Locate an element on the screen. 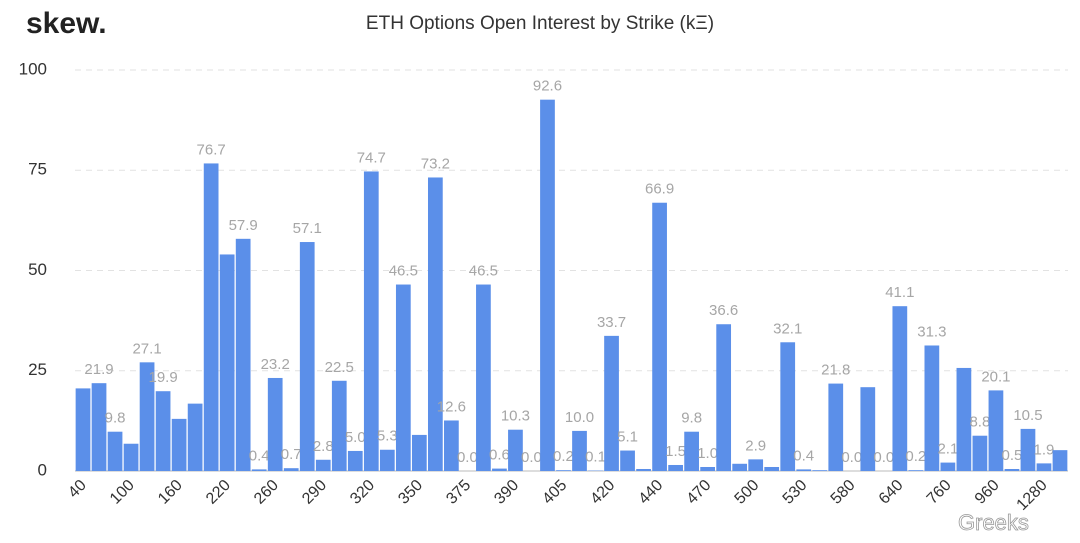  value-label: 27.1 is located at coordinates (146, 348).